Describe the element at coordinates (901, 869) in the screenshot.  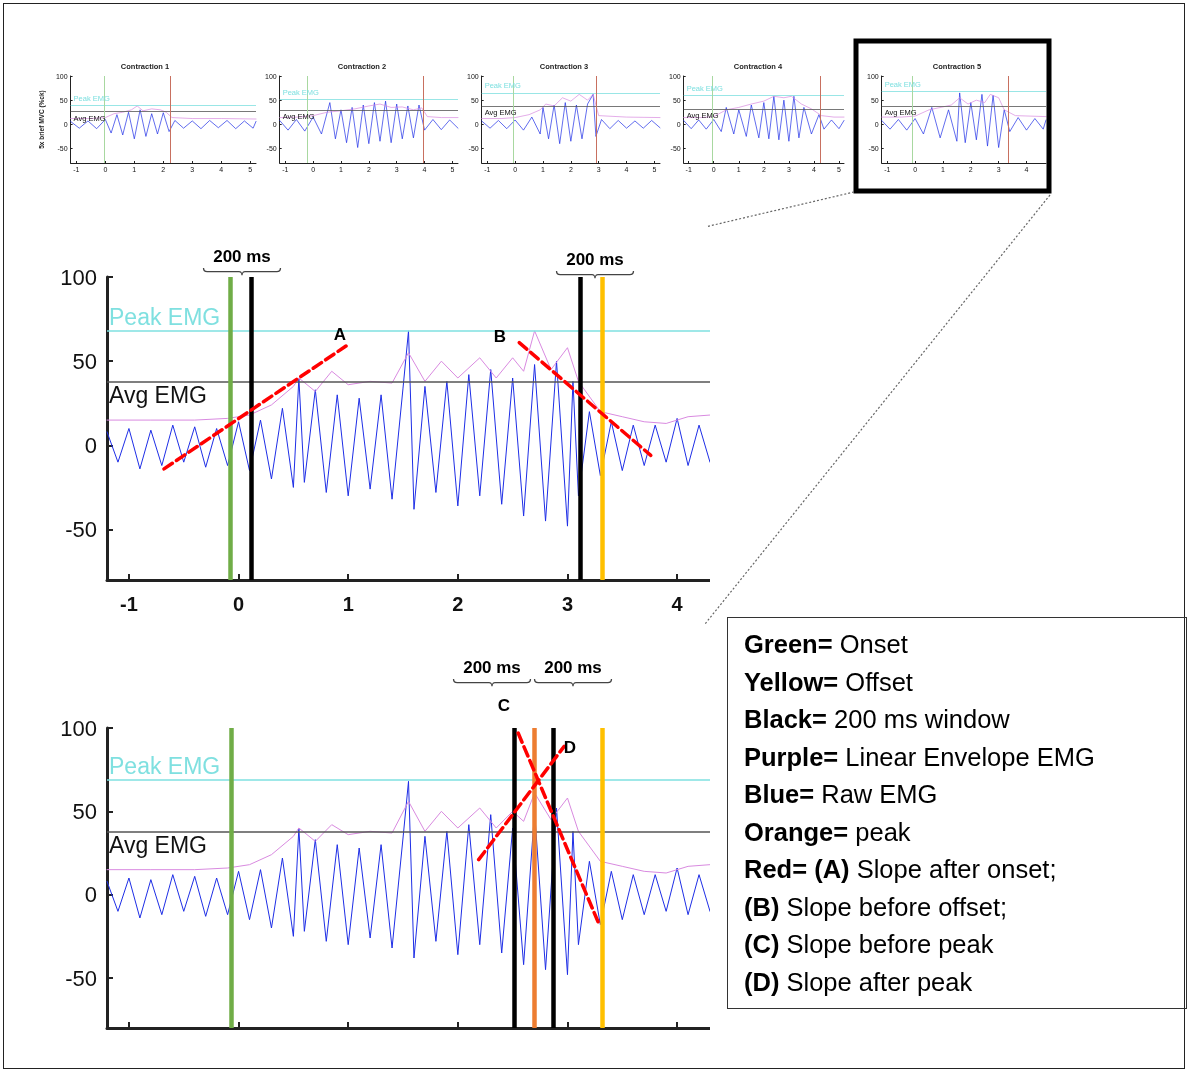
I see `text: Red= (A) Slope after onset;` at that location.